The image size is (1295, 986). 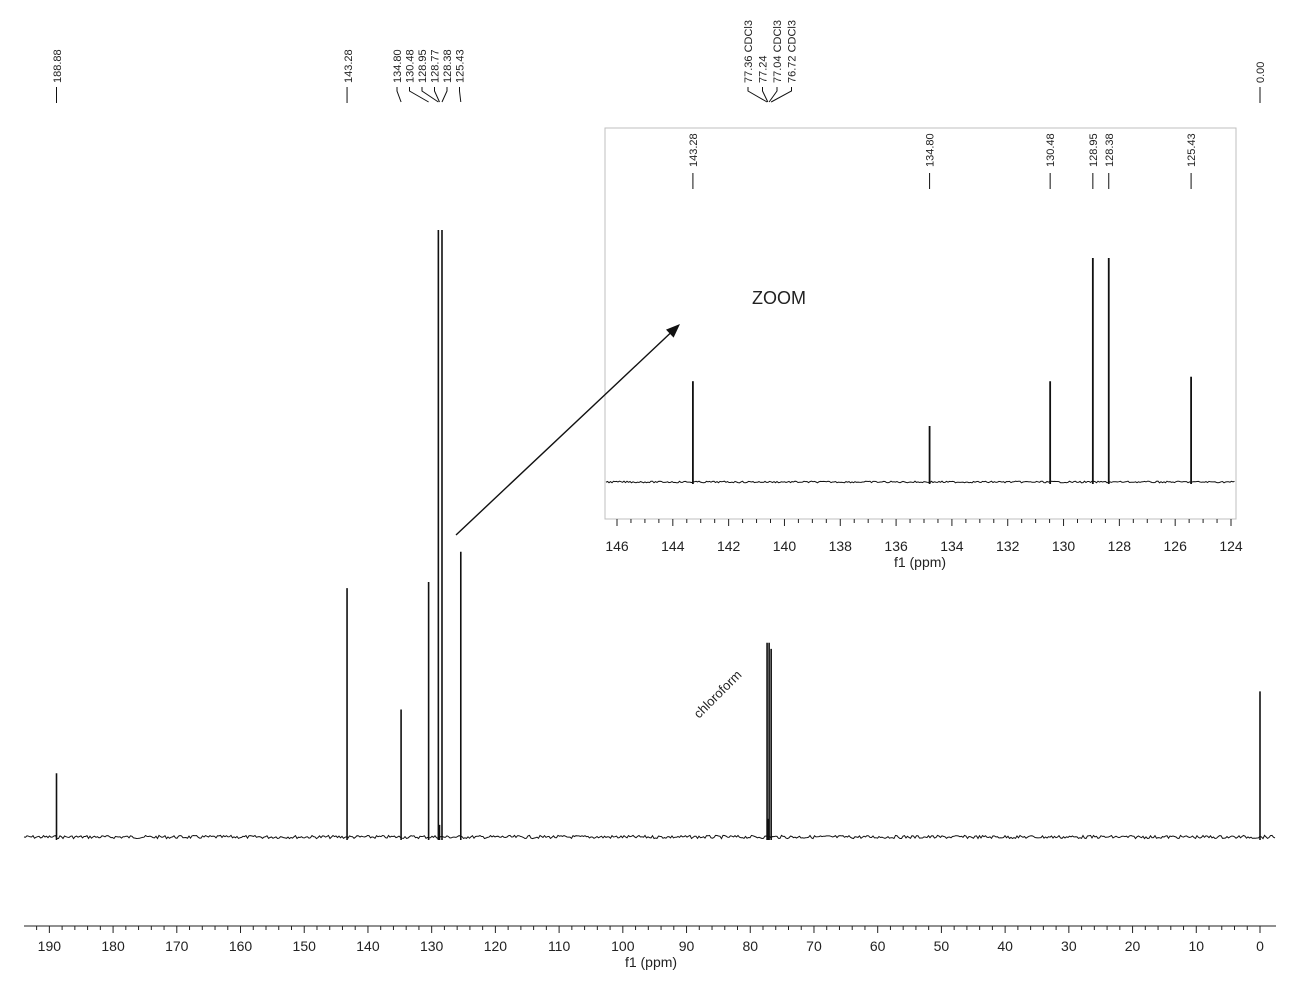 I want to click on inset-x-tick-label: 130, so click(x=1064, y=546).